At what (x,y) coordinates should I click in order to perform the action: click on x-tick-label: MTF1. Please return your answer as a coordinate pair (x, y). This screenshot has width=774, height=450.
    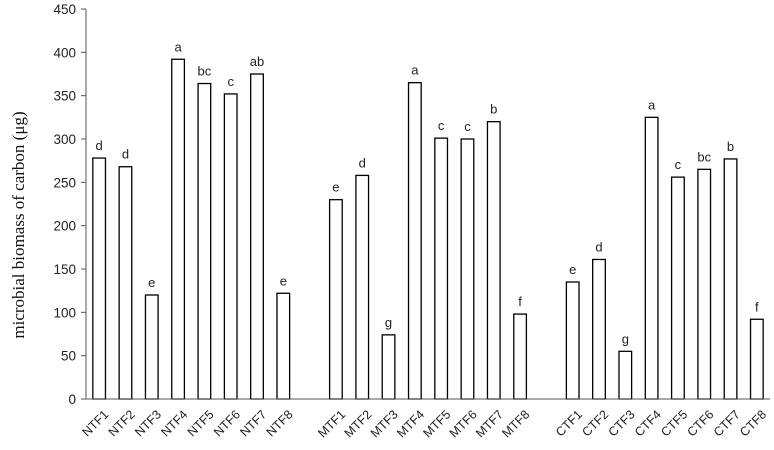
    Looking at the image, I should click on (331, 423).